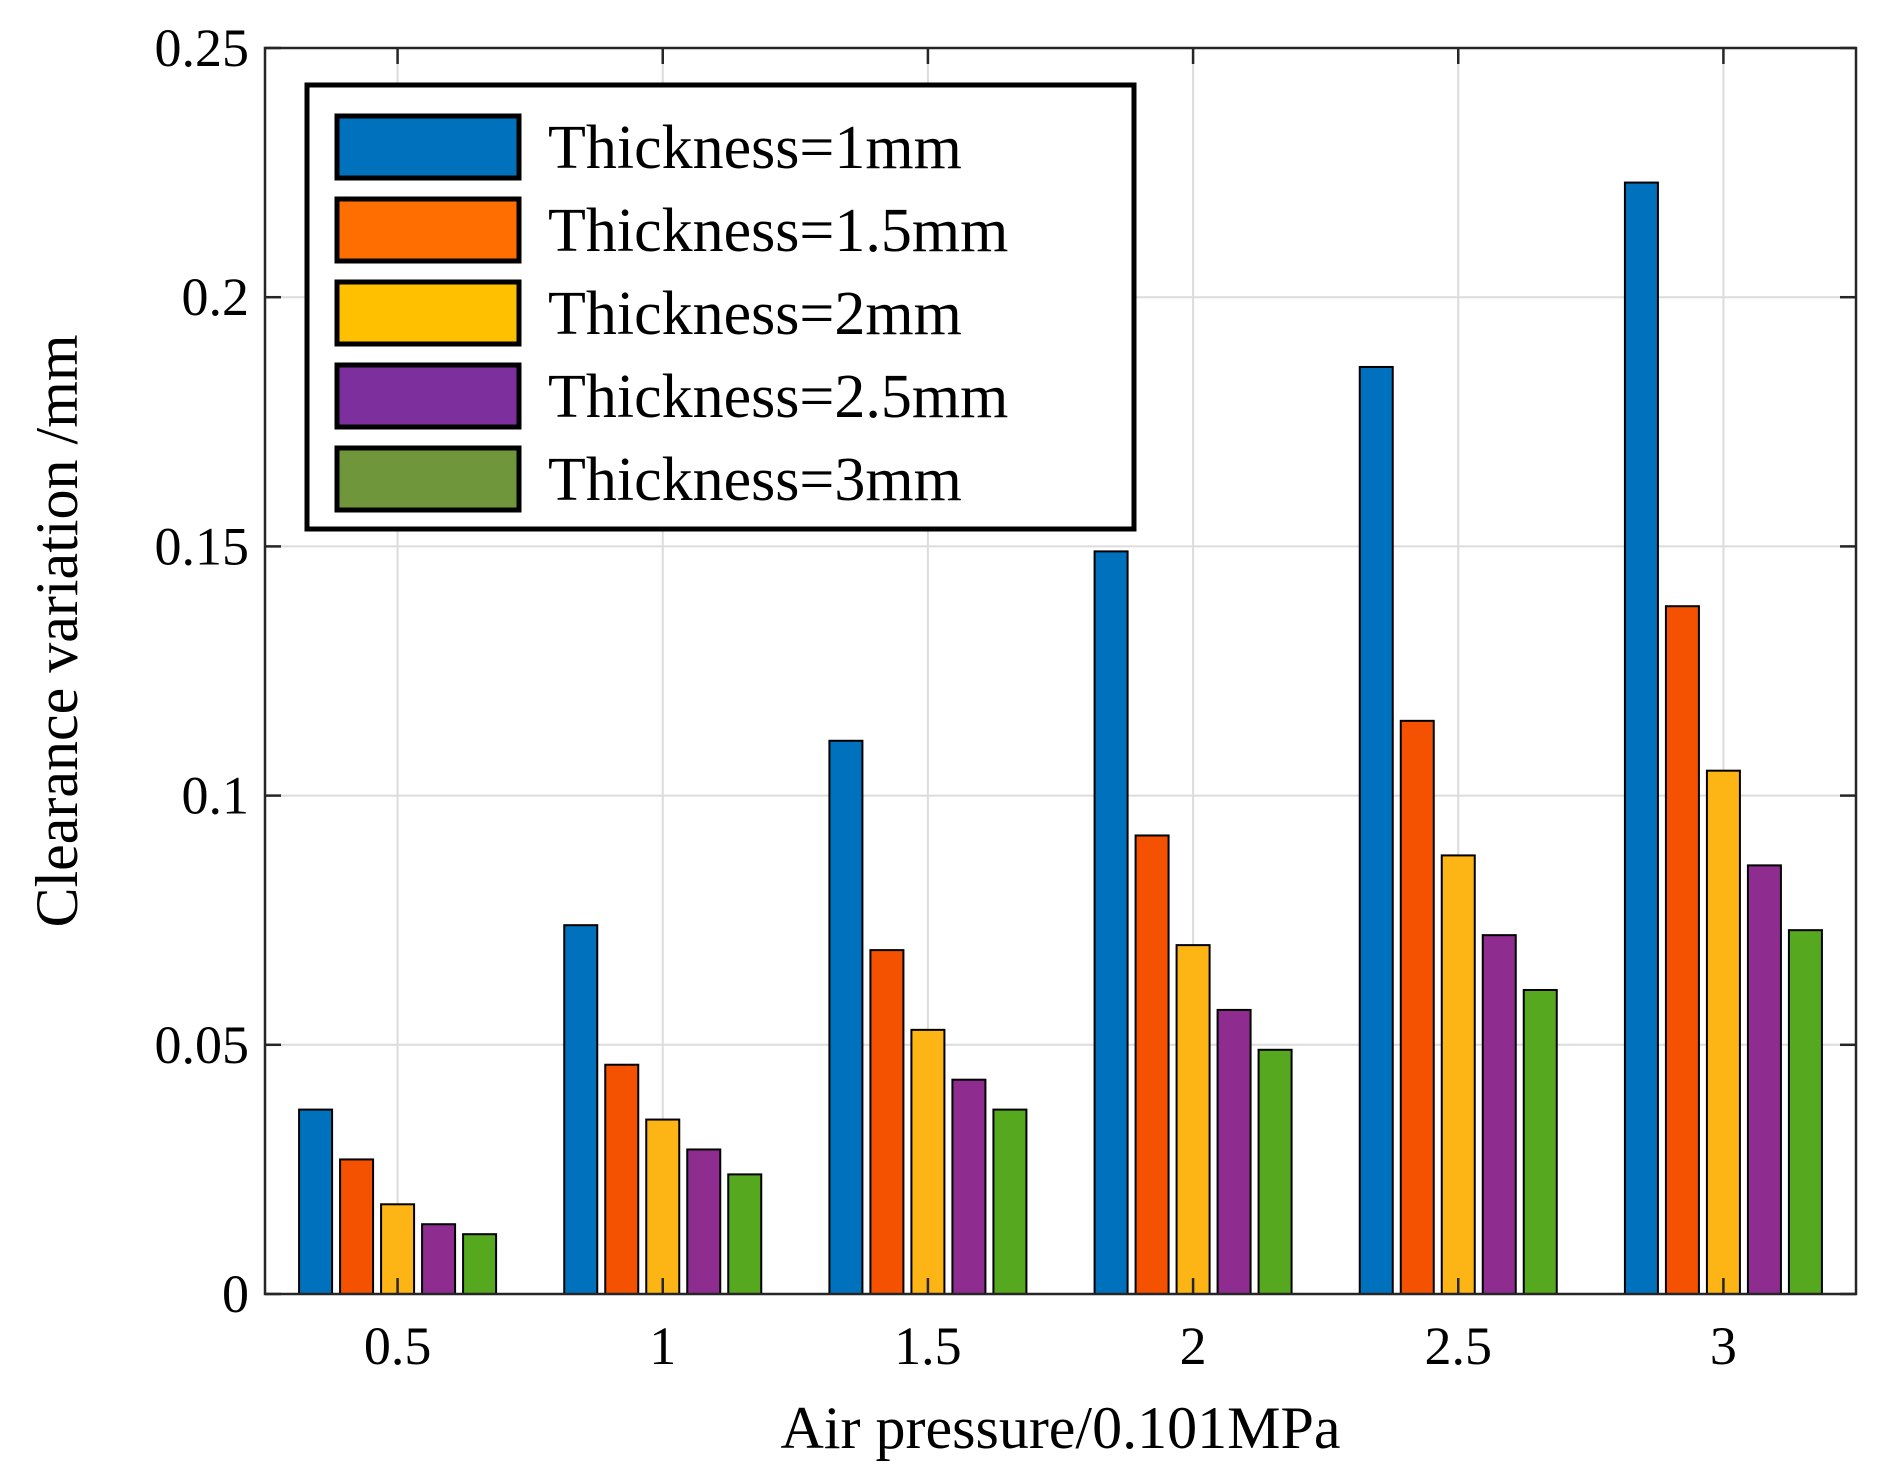 The height and width of the screenshot is (1469, 1878). I want to click on x-axis-label: Air pressure/0.101MPa, so click(1061, 1428).